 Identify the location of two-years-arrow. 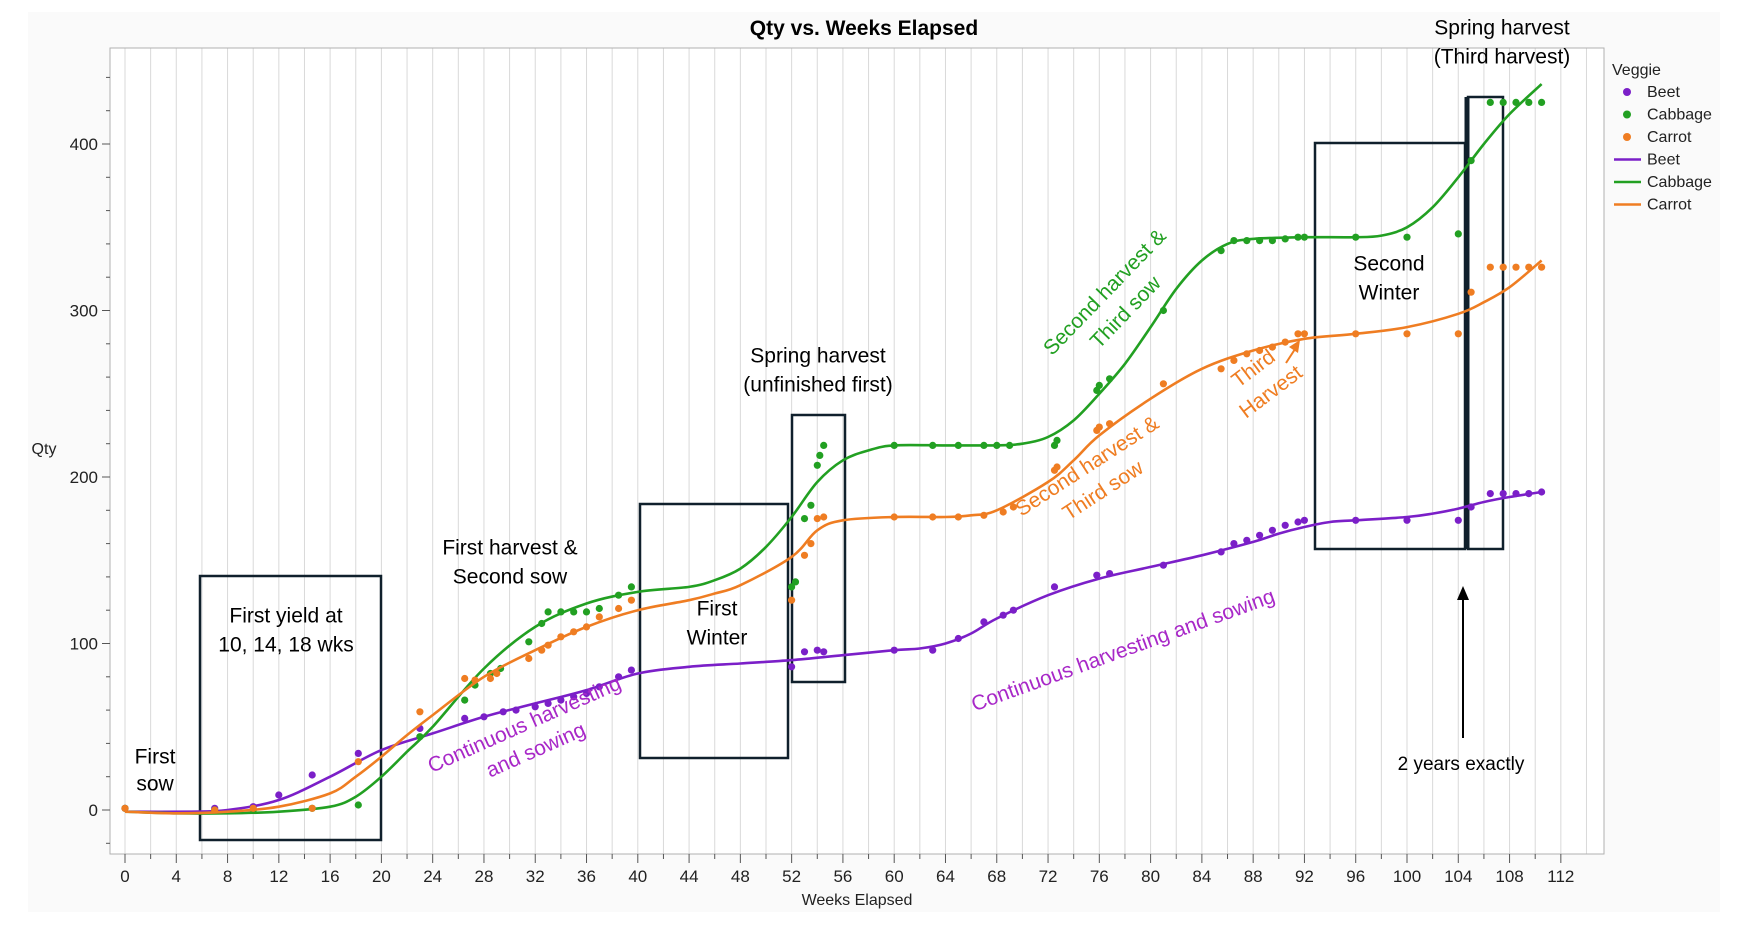
(1463, 662).